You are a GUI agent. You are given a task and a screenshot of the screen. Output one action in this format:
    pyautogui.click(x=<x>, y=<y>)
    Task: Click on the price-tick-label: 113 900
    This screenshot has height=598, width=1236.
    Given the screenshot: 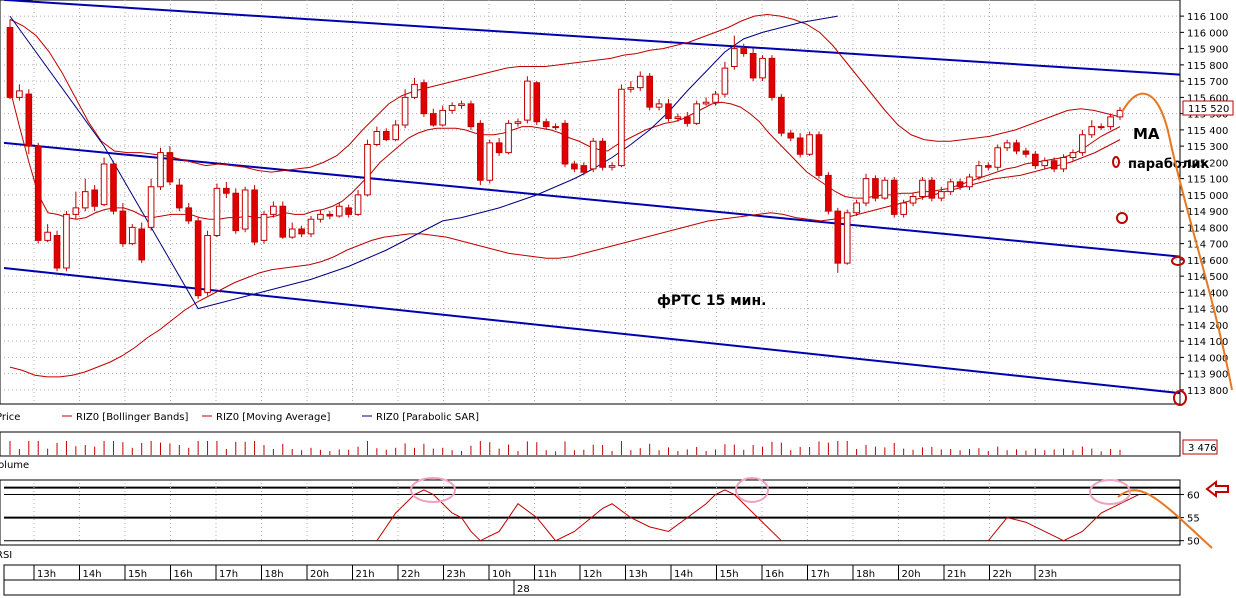 What is the action you would take?
    pyautogui.click(x=1207, y=375)
    